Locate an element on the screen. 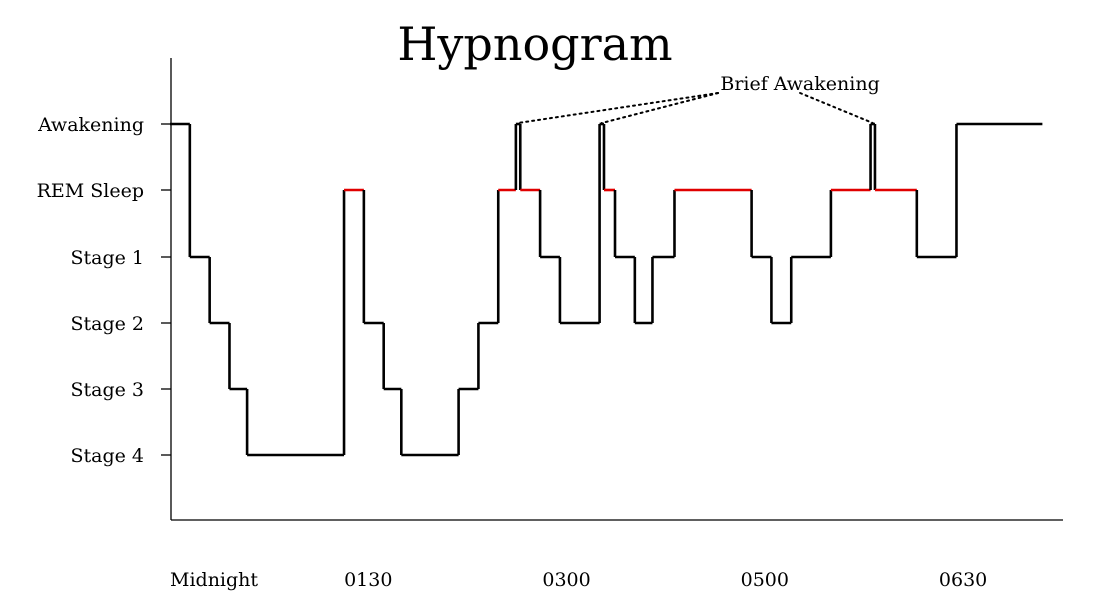 This screenshot has width=1095, height=612. y-tick-label: Awakening is located at coordinates (90, 125).